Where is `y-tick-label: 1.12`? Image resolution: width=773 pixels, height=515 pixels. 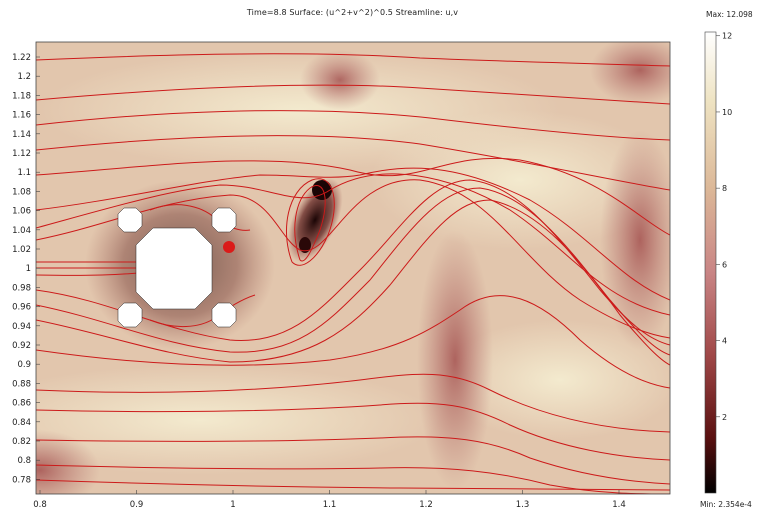 y-tick-label: 1.12 is located at coordinates (21, 154).